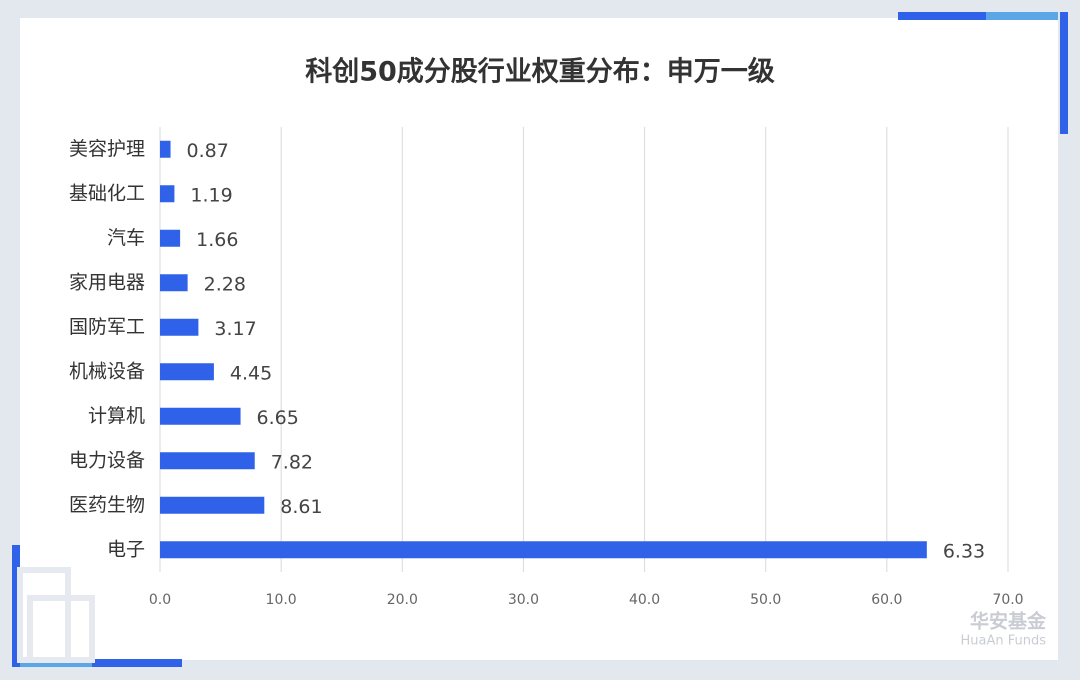 This screenshot has height=680, width=1080. What do you see at coordinates (301, 507) in the screenshot?
I see `value-label: 8.61` at bounding box center [301, 507].